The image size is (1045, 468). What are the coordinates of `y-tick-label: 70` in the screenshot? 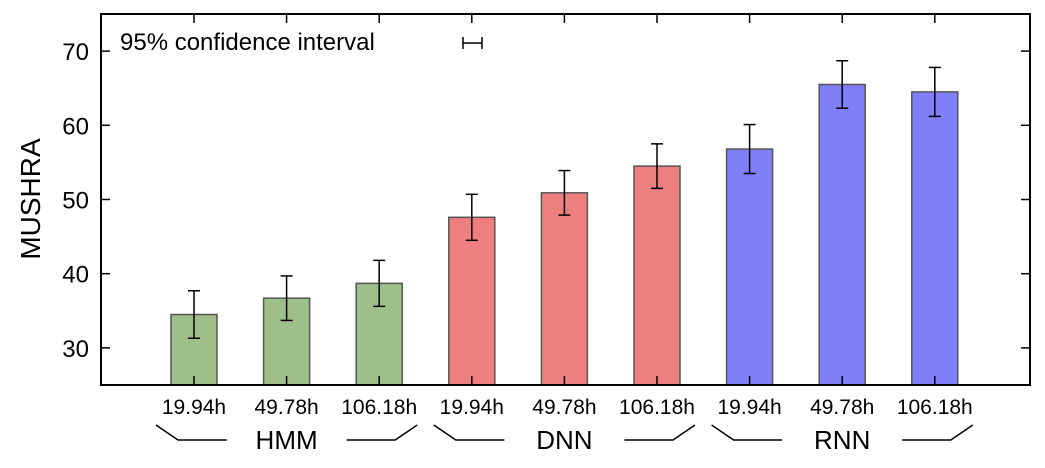 It's located at (75, 52).